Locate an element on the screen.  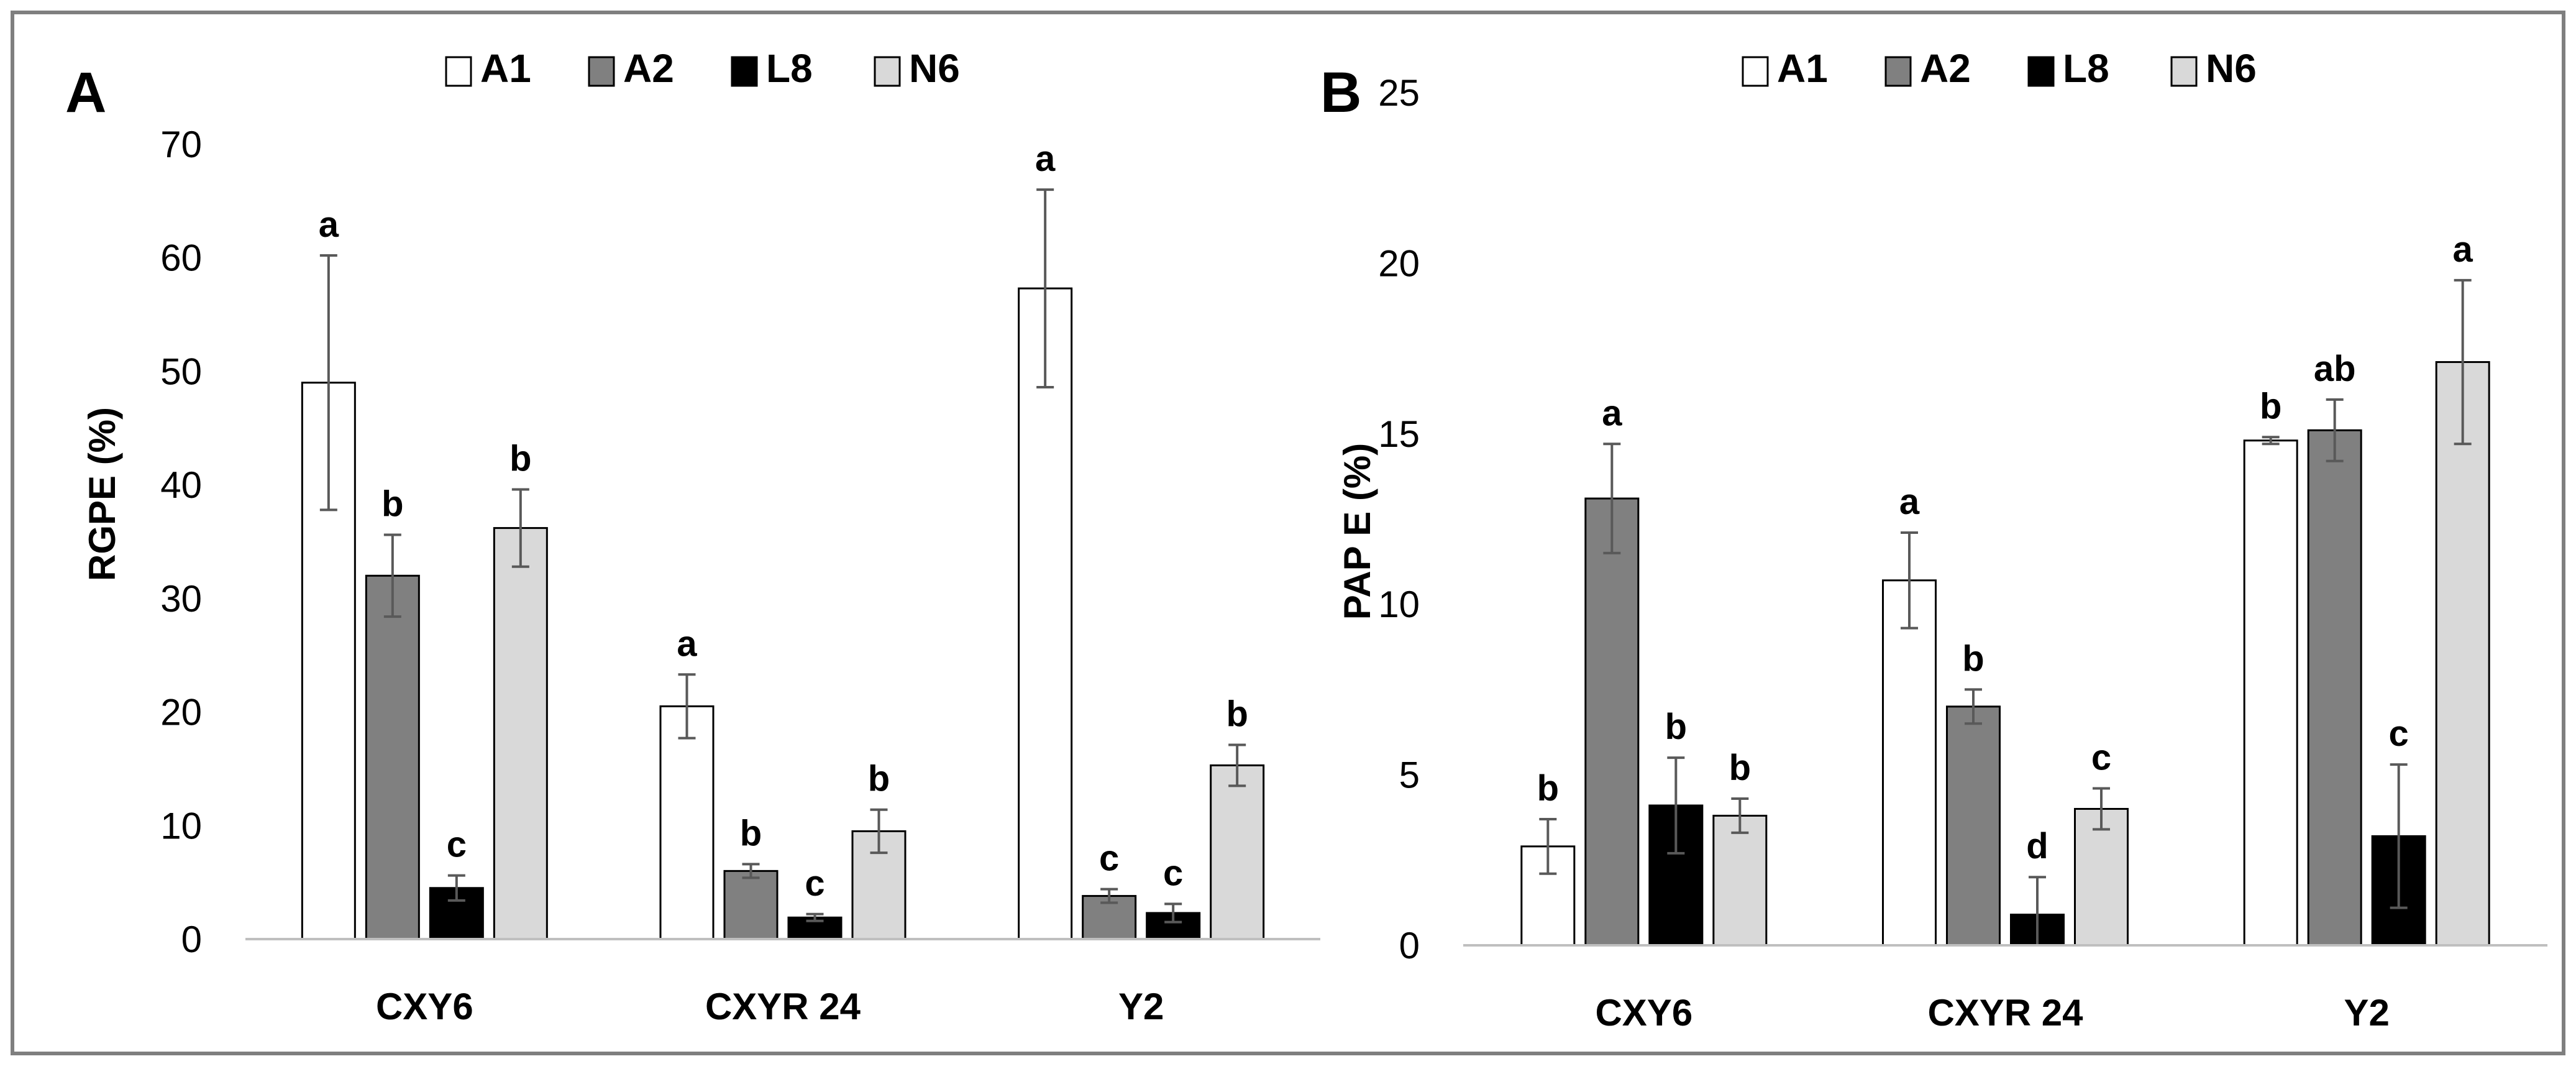
y-tick-label: 70 is located at coordinates (181, 144).